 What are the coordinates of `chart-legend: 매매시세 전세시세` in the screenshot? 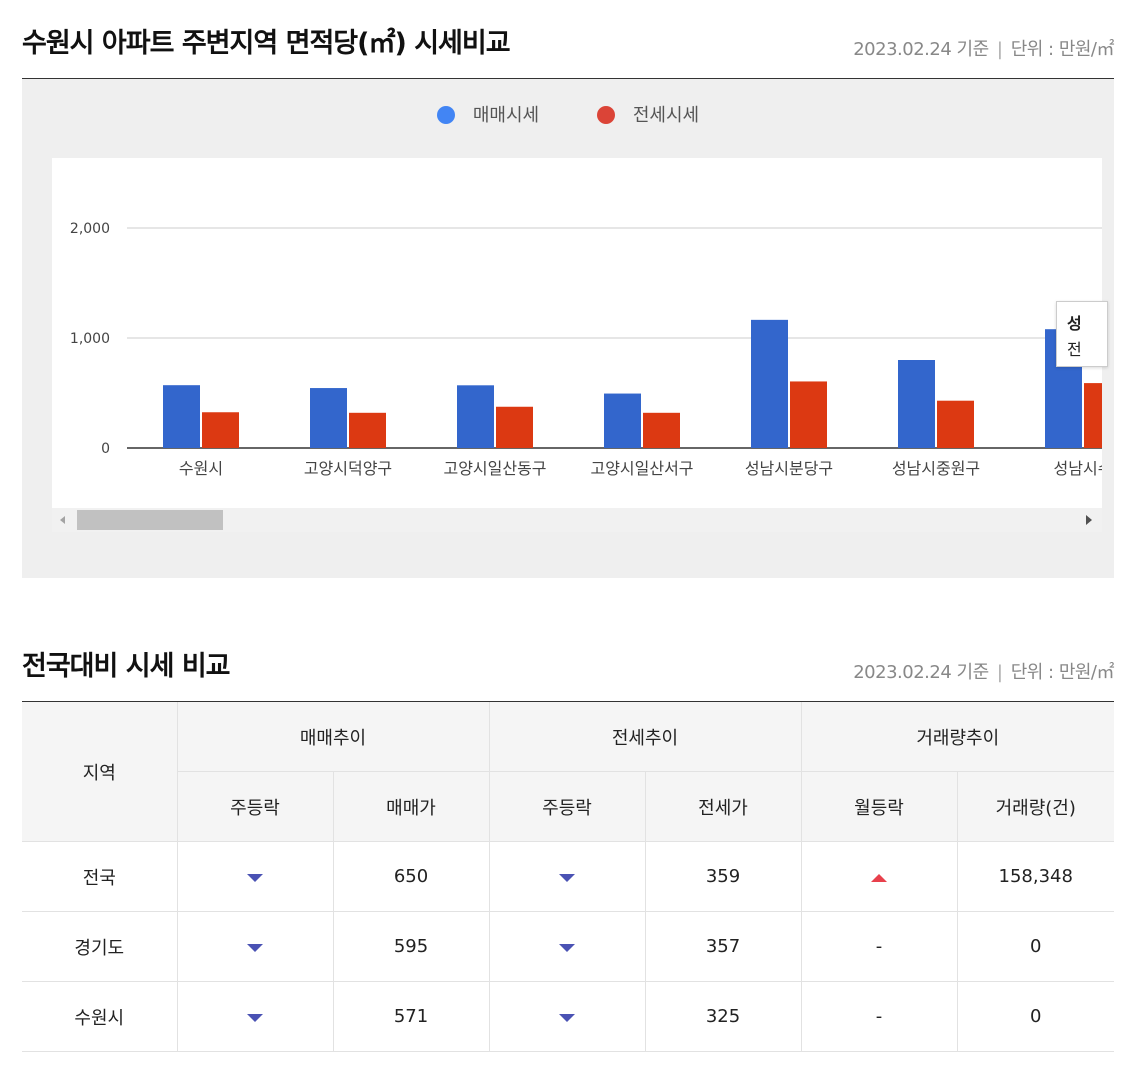 It's located at (568, 114).